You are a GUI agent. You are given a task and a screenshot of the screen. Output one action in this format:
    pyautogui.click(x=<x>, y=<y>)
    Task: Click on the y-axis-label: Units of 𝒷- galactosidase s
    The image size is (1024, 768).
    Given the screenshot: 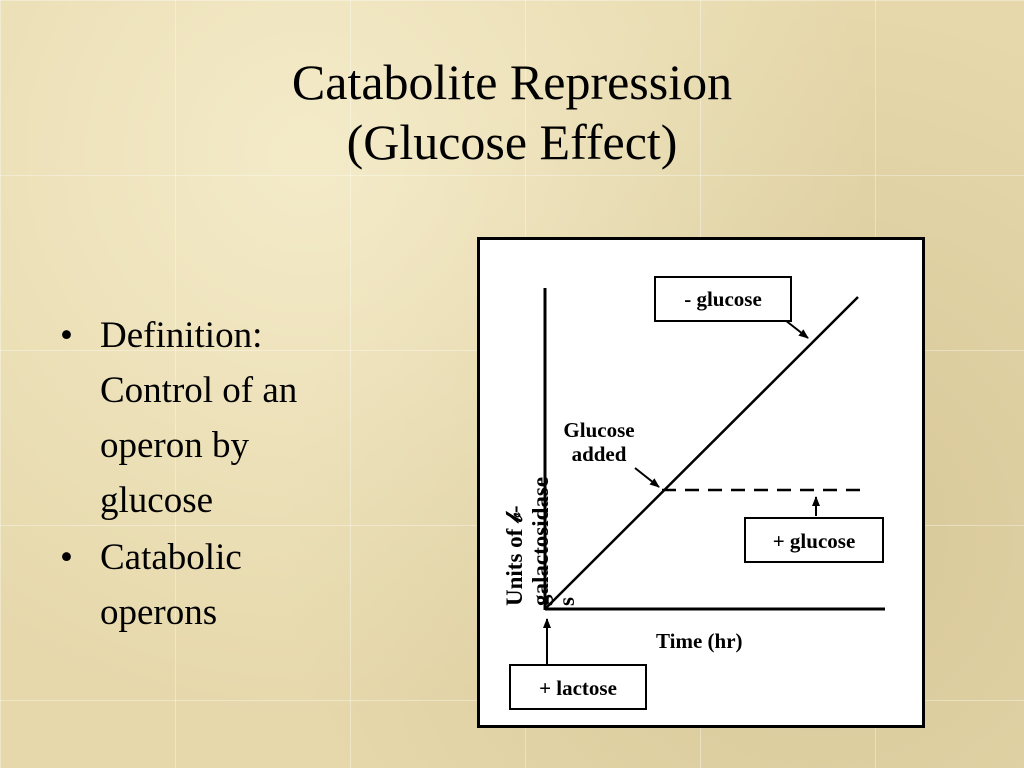 What is the action you would take?
    pyautogui.click(x=540, y=486)
    